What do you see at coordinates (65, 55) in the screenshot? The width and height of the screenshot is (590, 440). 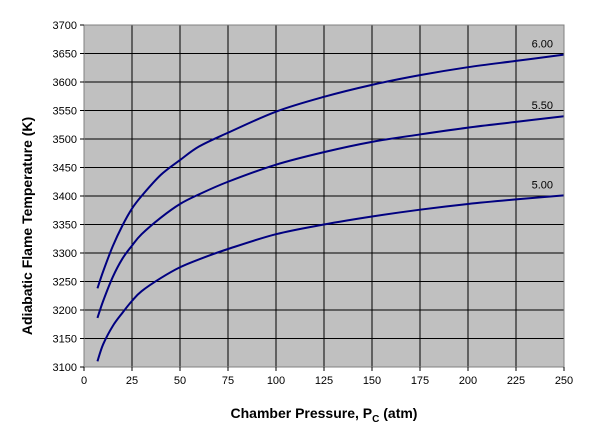 I see `y-tick-label: 3650` at bounding box center [65, 55].